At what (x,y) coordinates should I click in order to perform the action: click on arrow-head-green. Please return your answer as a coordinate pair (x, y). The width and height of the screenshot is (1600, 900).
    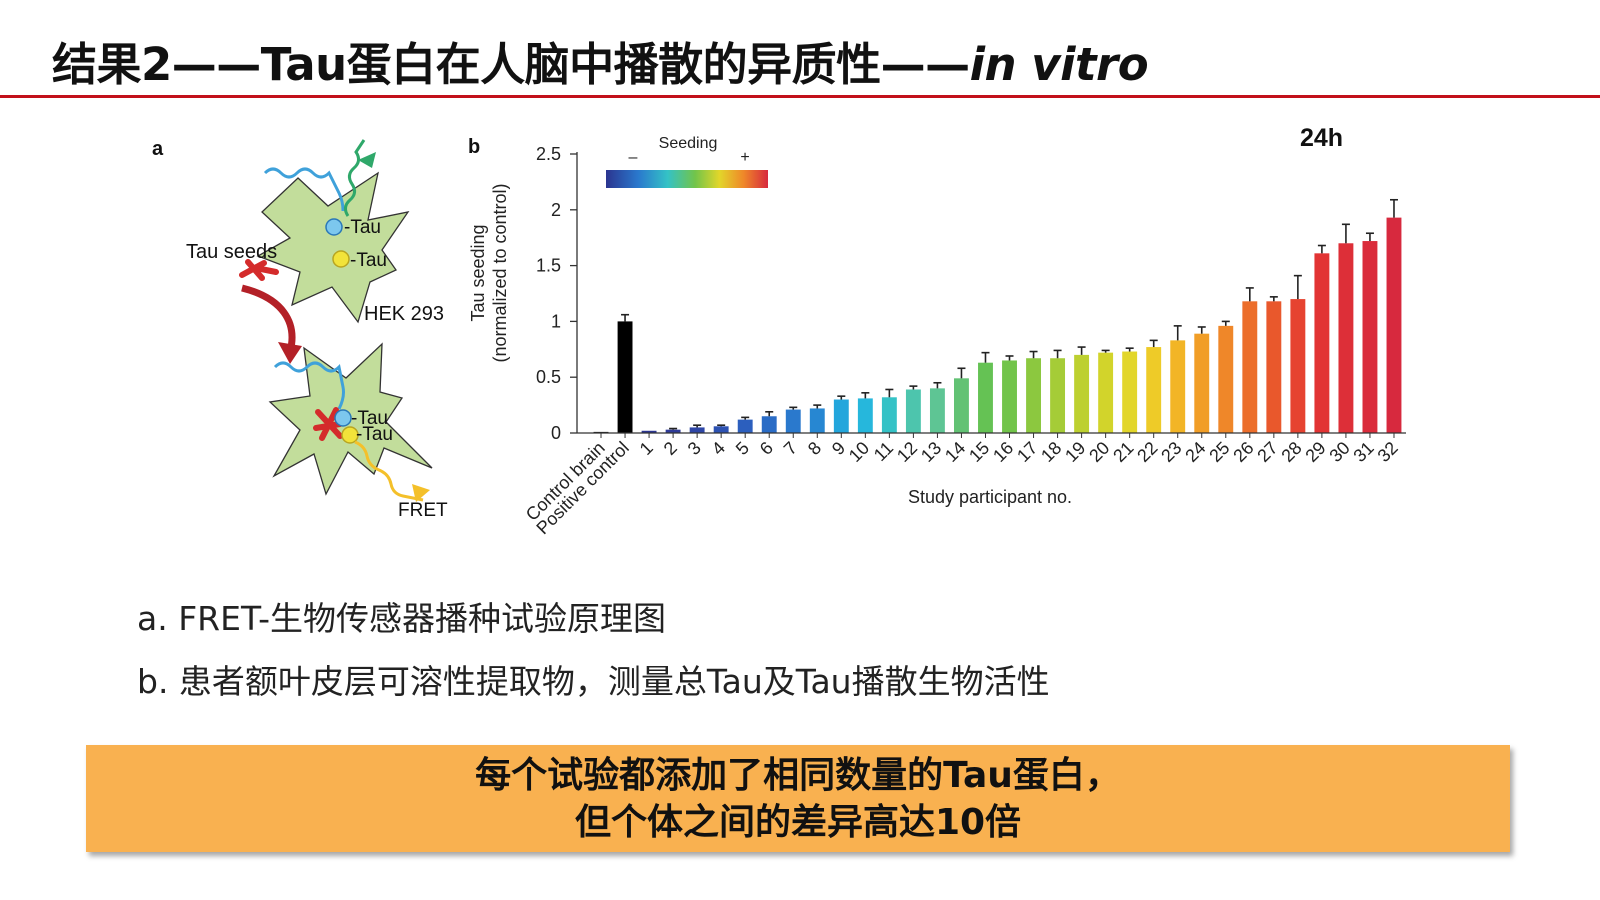
    Looking at the image, I should click on (367, 160).